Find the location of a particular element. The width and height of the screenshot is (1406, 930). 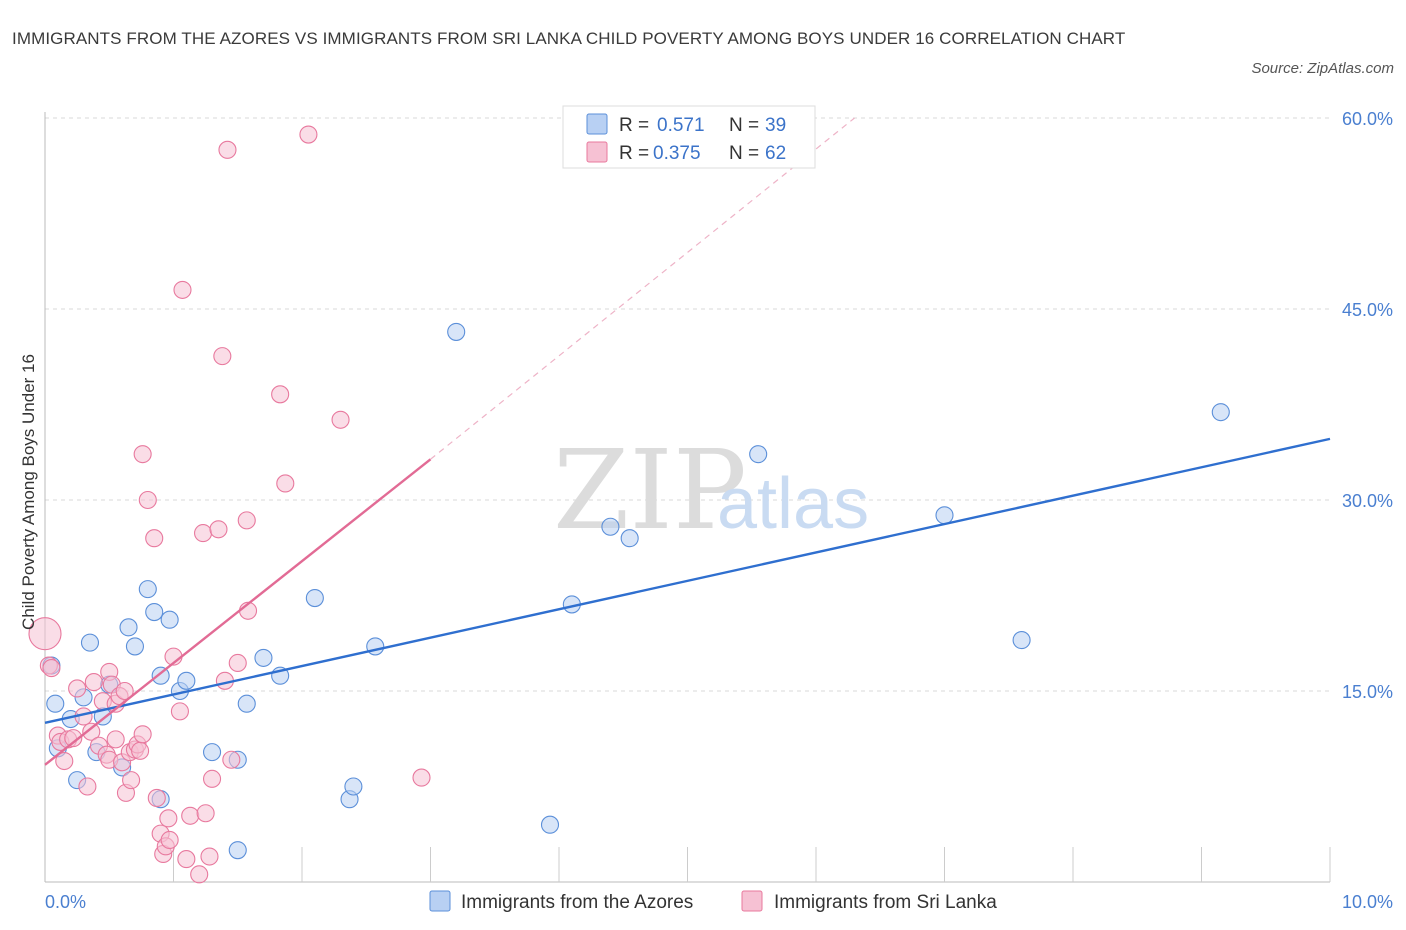

watermark-atlas: atlas is located at coordinates (793, 504).